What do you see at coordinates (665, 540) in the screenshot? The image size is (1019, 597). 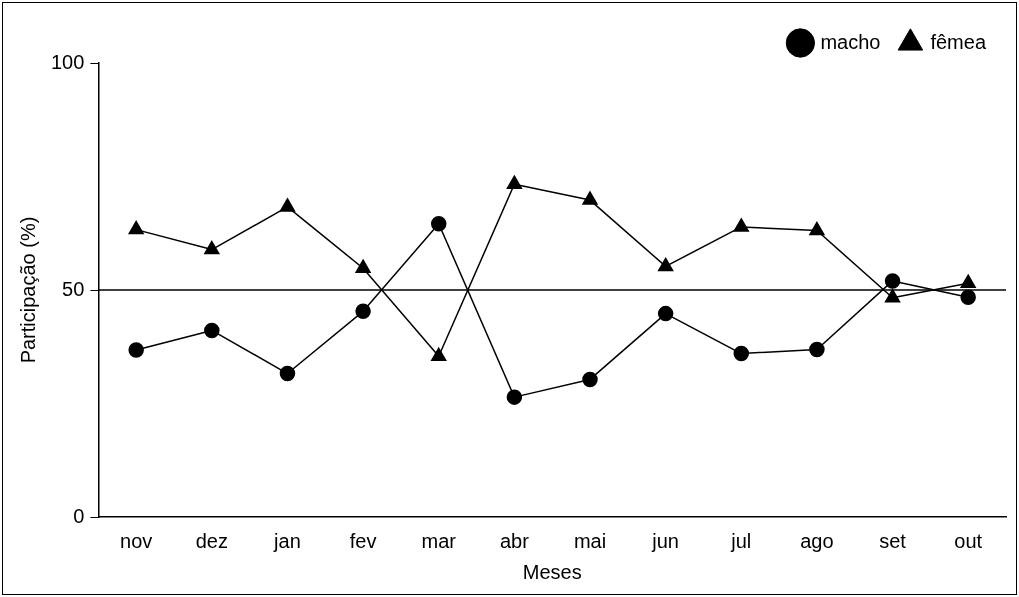 I see `x-tick-label: jun` at bounding box center [665, 540].